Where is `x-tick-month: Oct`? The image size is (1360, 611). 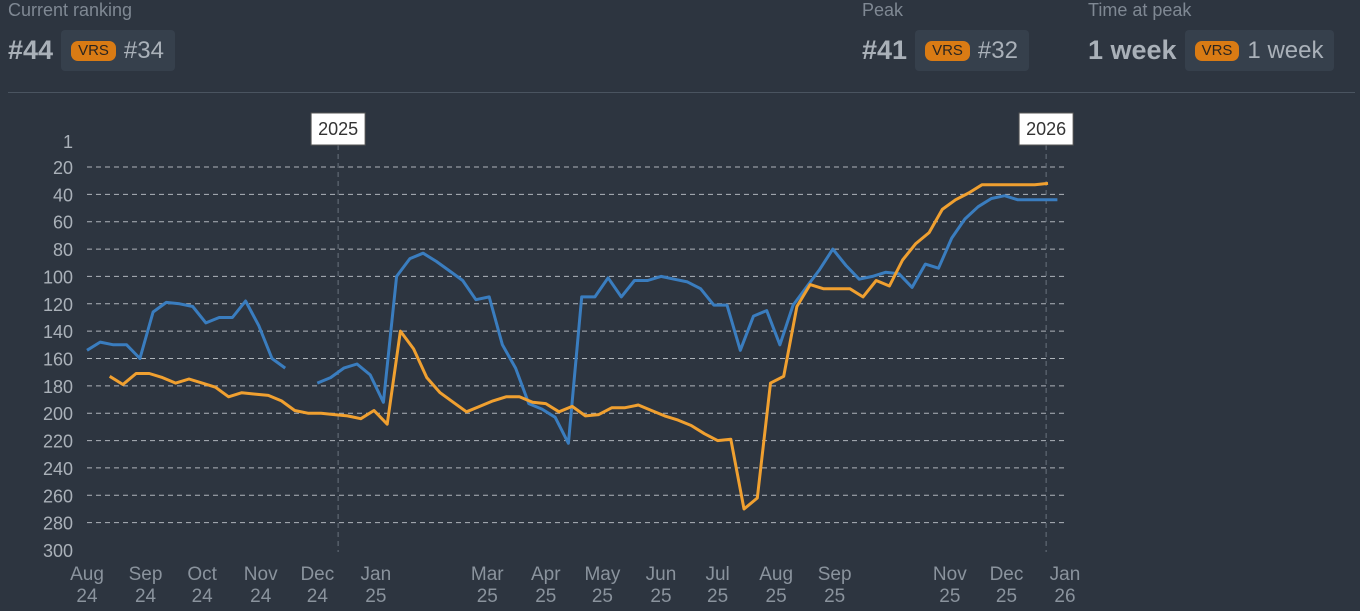
x-tick-month: Oct is located at coordinates (202, 574).